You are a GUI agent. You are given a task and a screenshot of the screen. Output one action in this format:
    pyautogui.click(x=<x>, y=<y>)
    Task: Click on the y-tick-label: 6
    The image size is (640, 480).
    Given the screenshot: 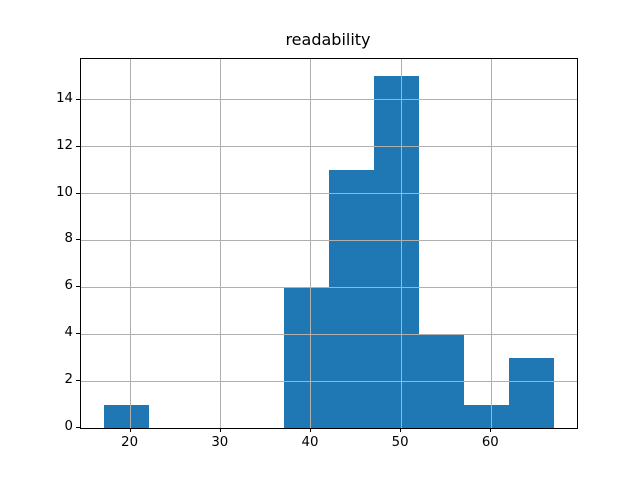 What is the action you would take?
    pyautogui.click(x=68, y=286)
    